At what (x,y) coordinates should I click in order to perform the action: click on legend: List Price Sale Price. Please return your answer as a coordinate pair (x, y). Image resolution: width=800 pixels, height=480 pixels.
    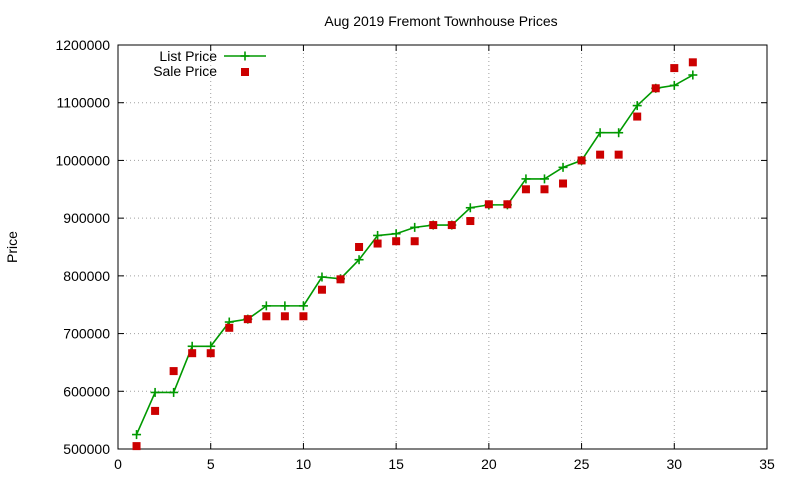
    Looking at the image, I should click on (209, 63).